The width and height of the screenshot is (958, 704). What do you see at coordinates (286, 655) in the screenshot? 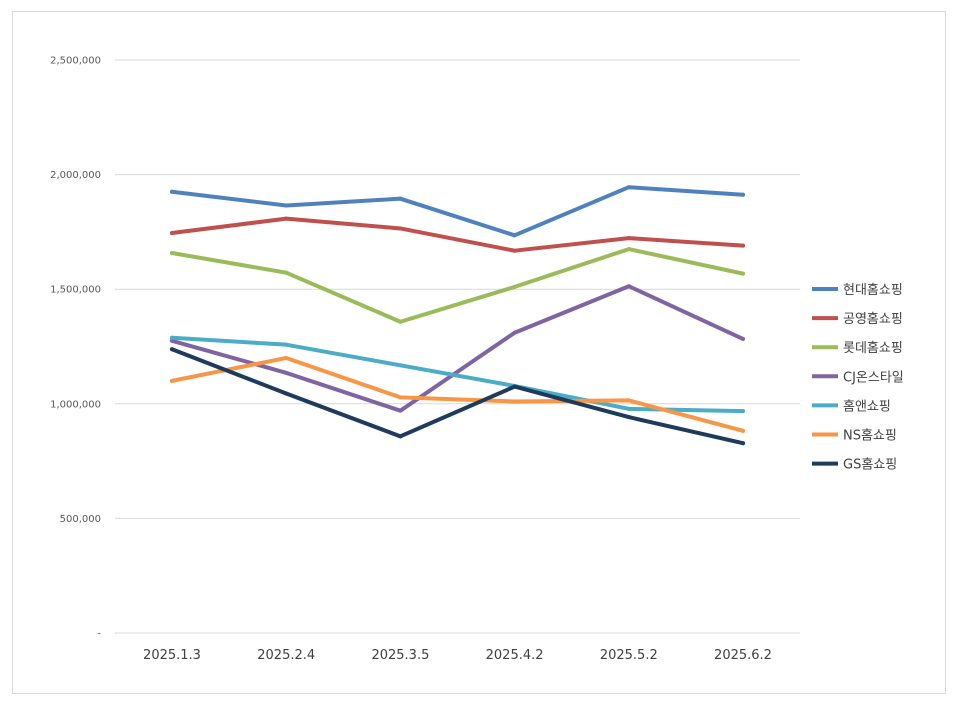
I see `x-tick-label: 2025.2.4` at bounding box center [286, 655].